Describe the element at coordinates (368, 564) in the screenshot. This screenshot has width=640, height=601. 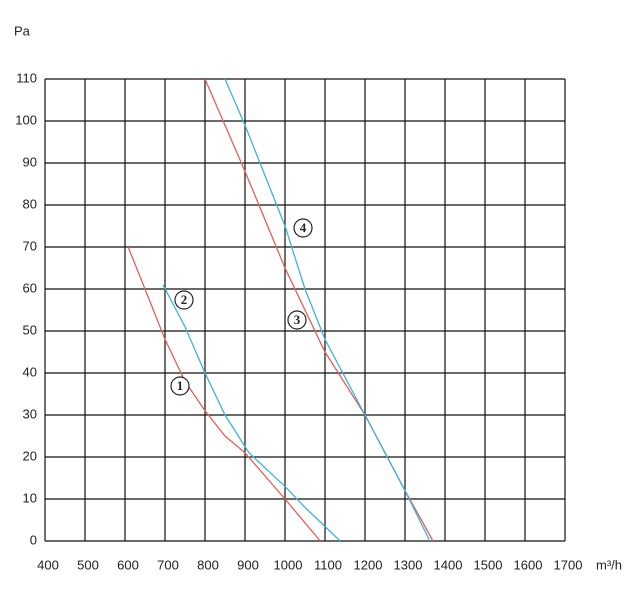
I see `x-tick-label: 1200` at that location.